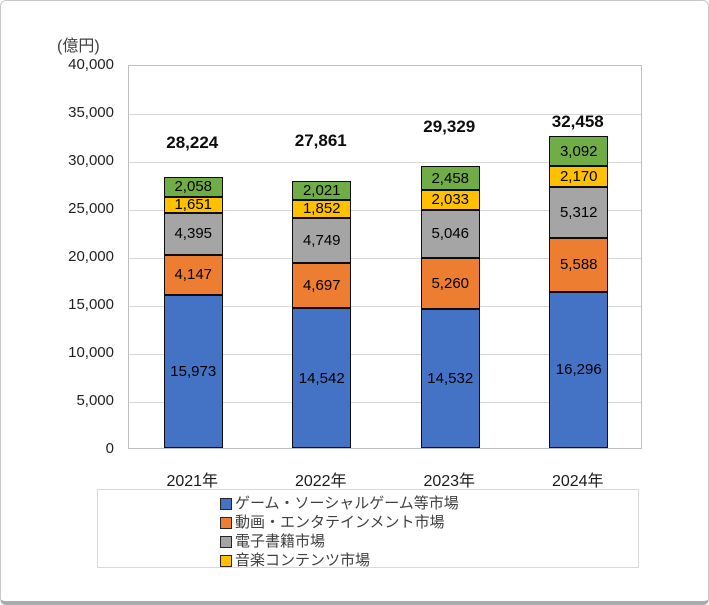  What do you see at coordinates (577, 121) in the screenshot?
I see `bar-total-label: 32,458` at bounding box center [577, 121].